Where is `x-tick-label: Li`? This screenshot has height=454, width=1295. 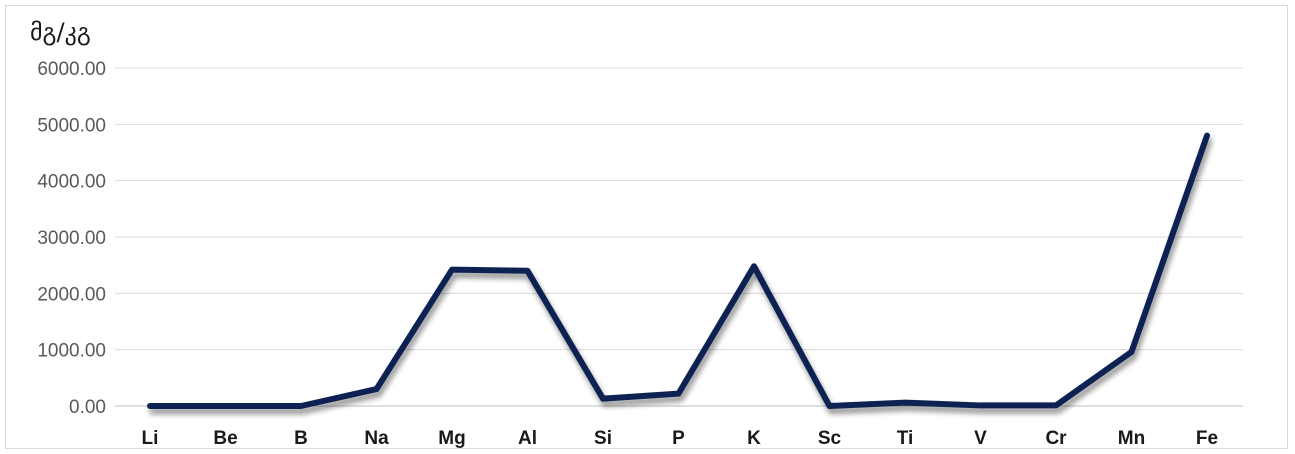 x-tick-label: Li is located at coordinates (150, 438).